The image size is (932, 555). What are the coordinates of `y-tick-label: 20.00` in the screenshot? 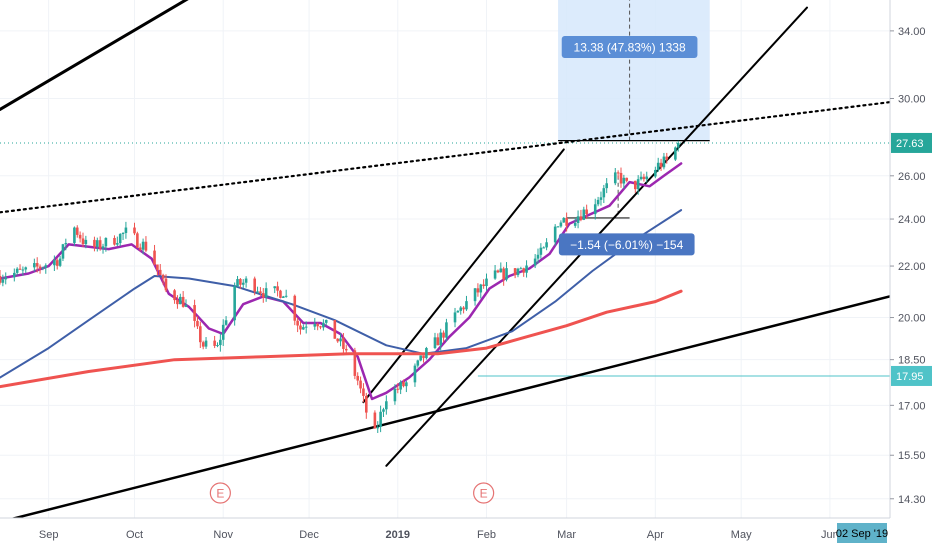 It's located at (912, 319).